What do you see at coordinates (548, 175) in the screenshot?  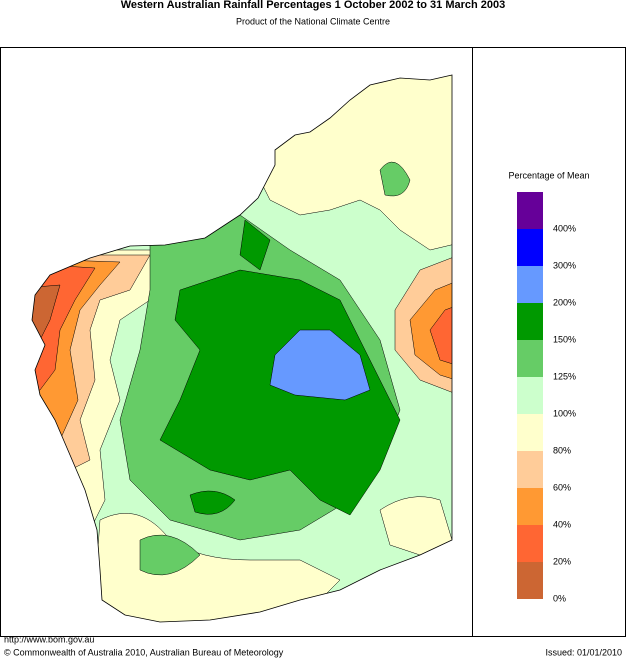 I see `legend-title: Percentage of Mean` at bounding box center [548, 175].